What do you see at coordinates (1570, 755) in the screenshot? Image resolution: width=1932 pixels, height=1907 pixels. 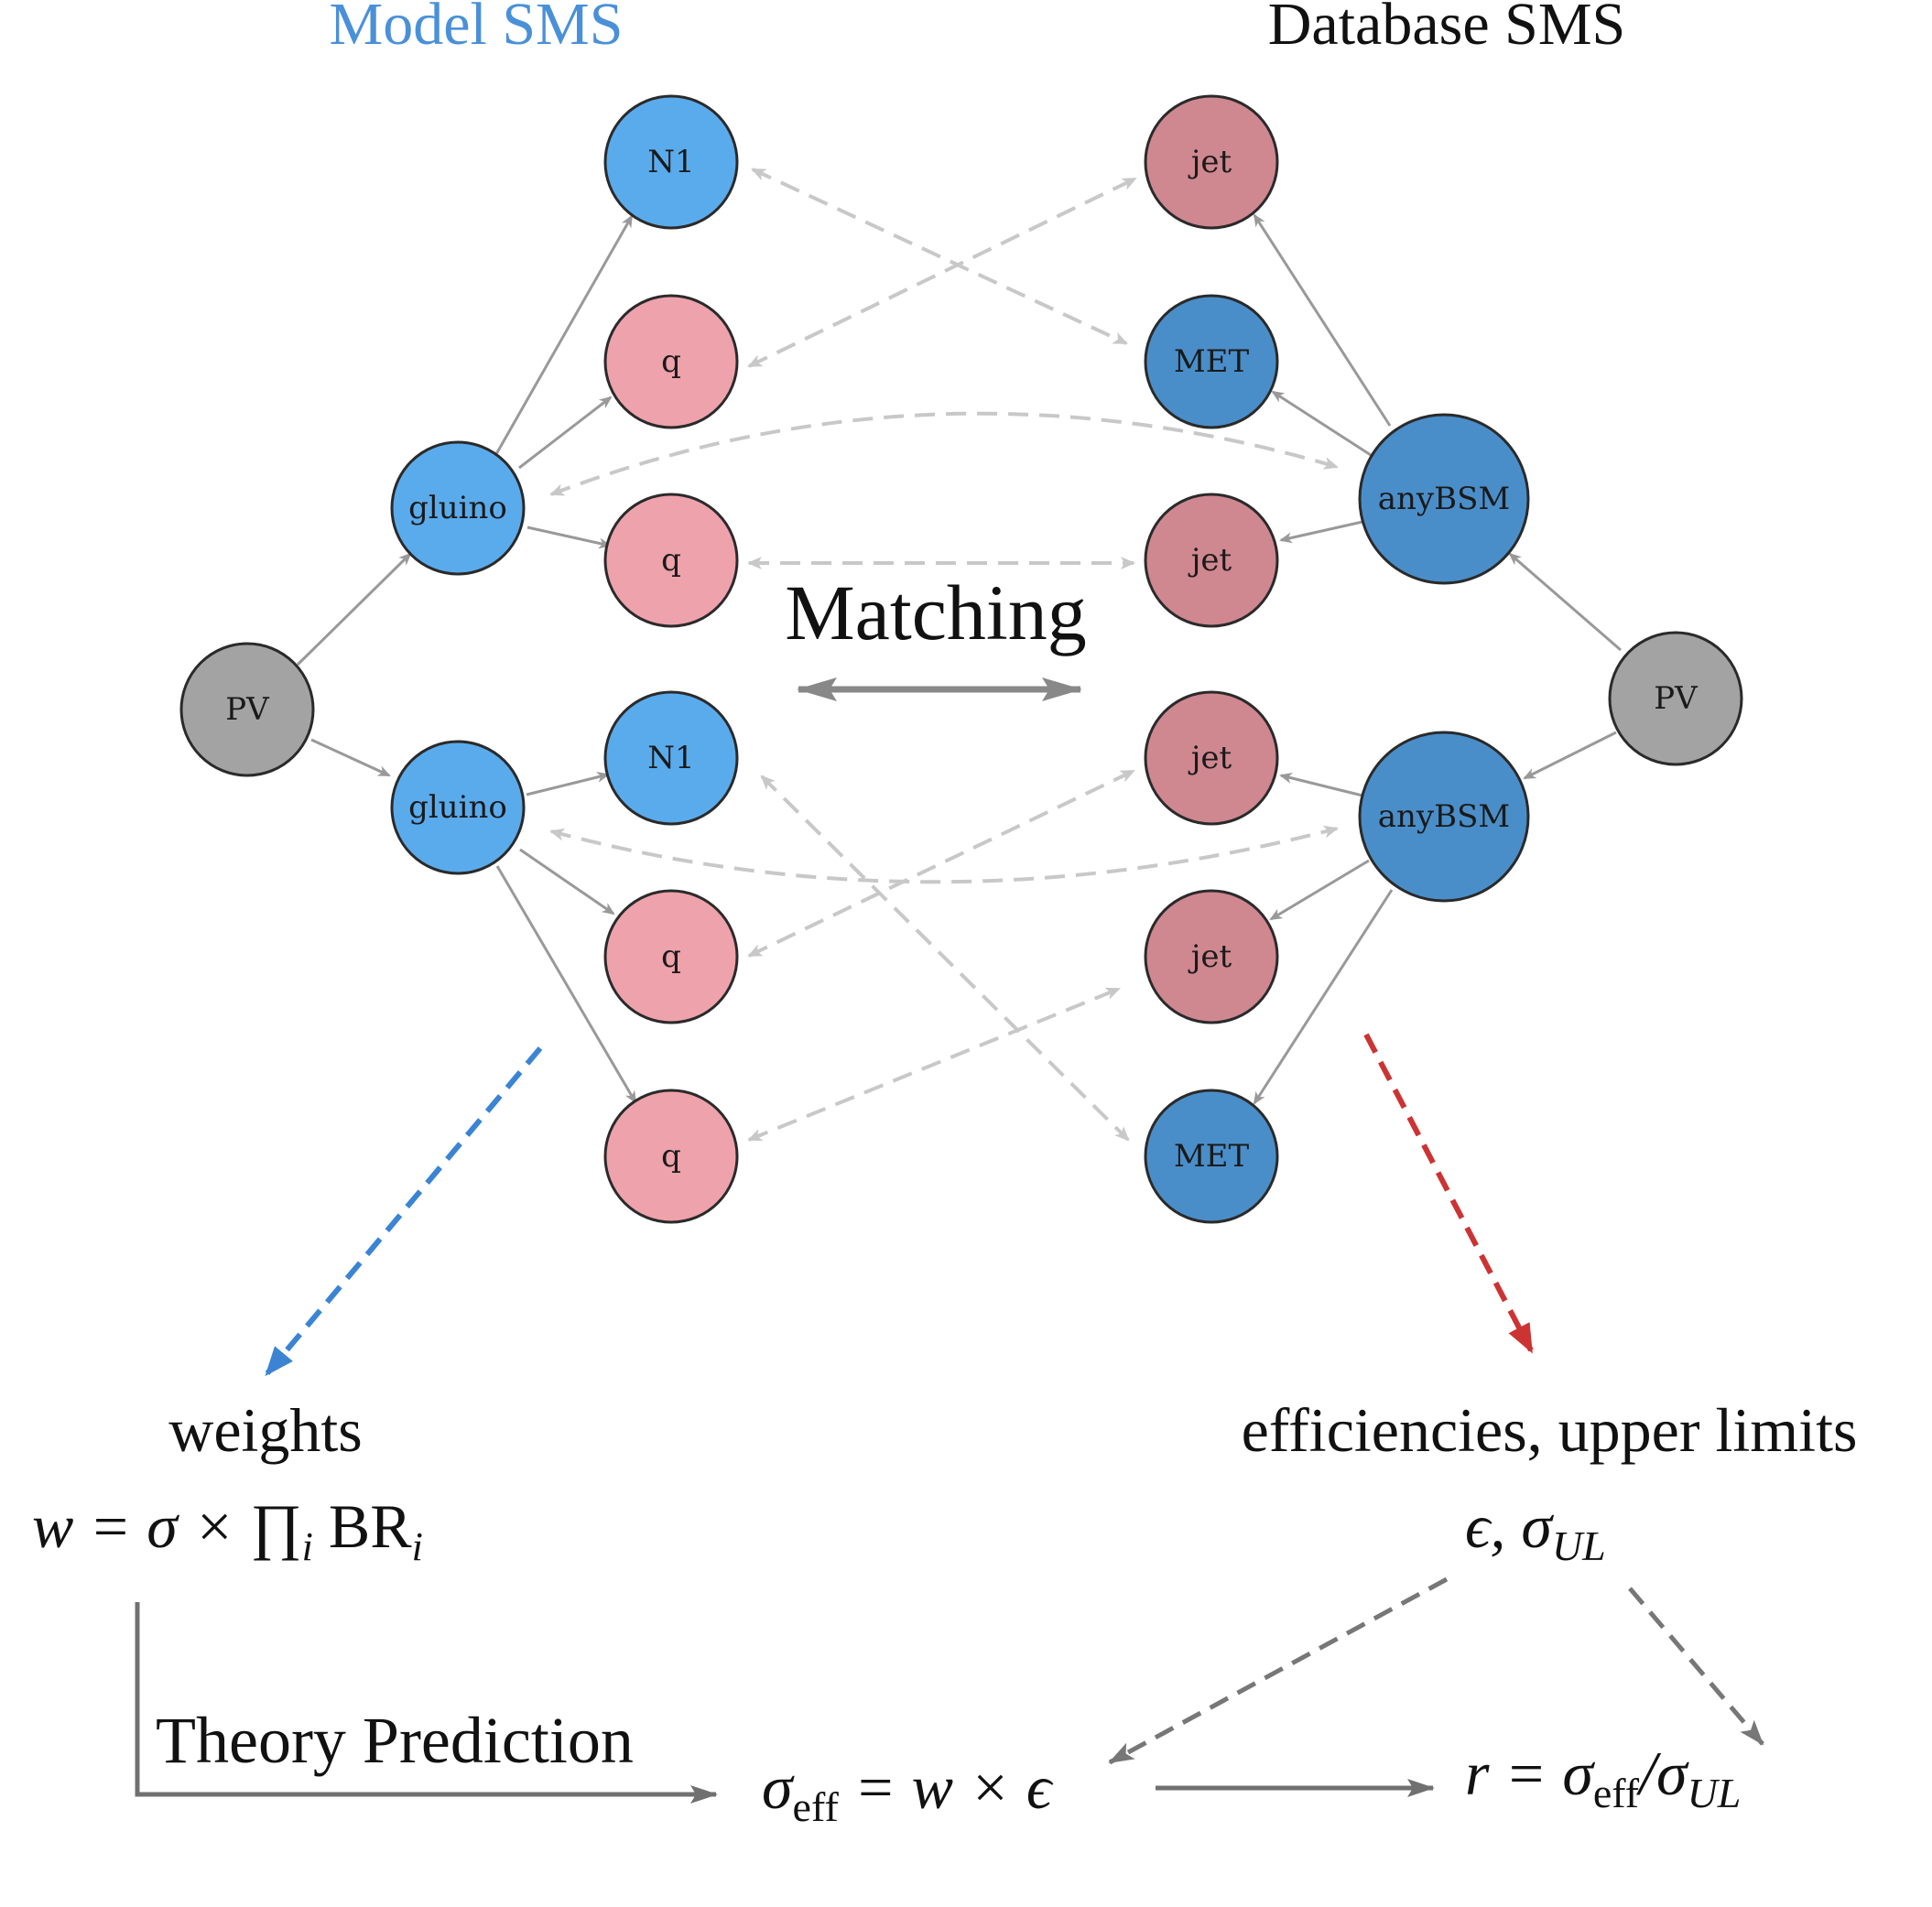 I see `edge-dbpv-anybsm-bottom` at bounding box center [1570, 755].